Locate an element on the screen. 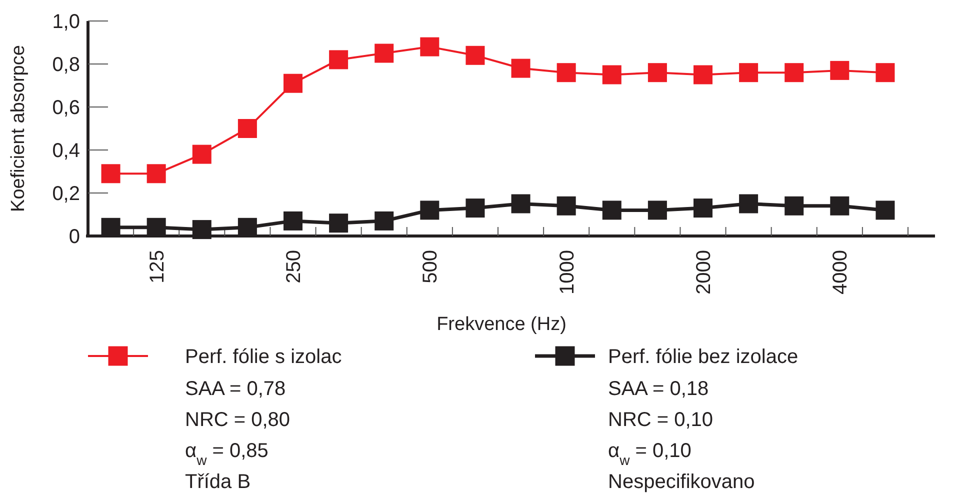  legend-label: Perf. fólie s izolac is located at coordinates (263, 357).